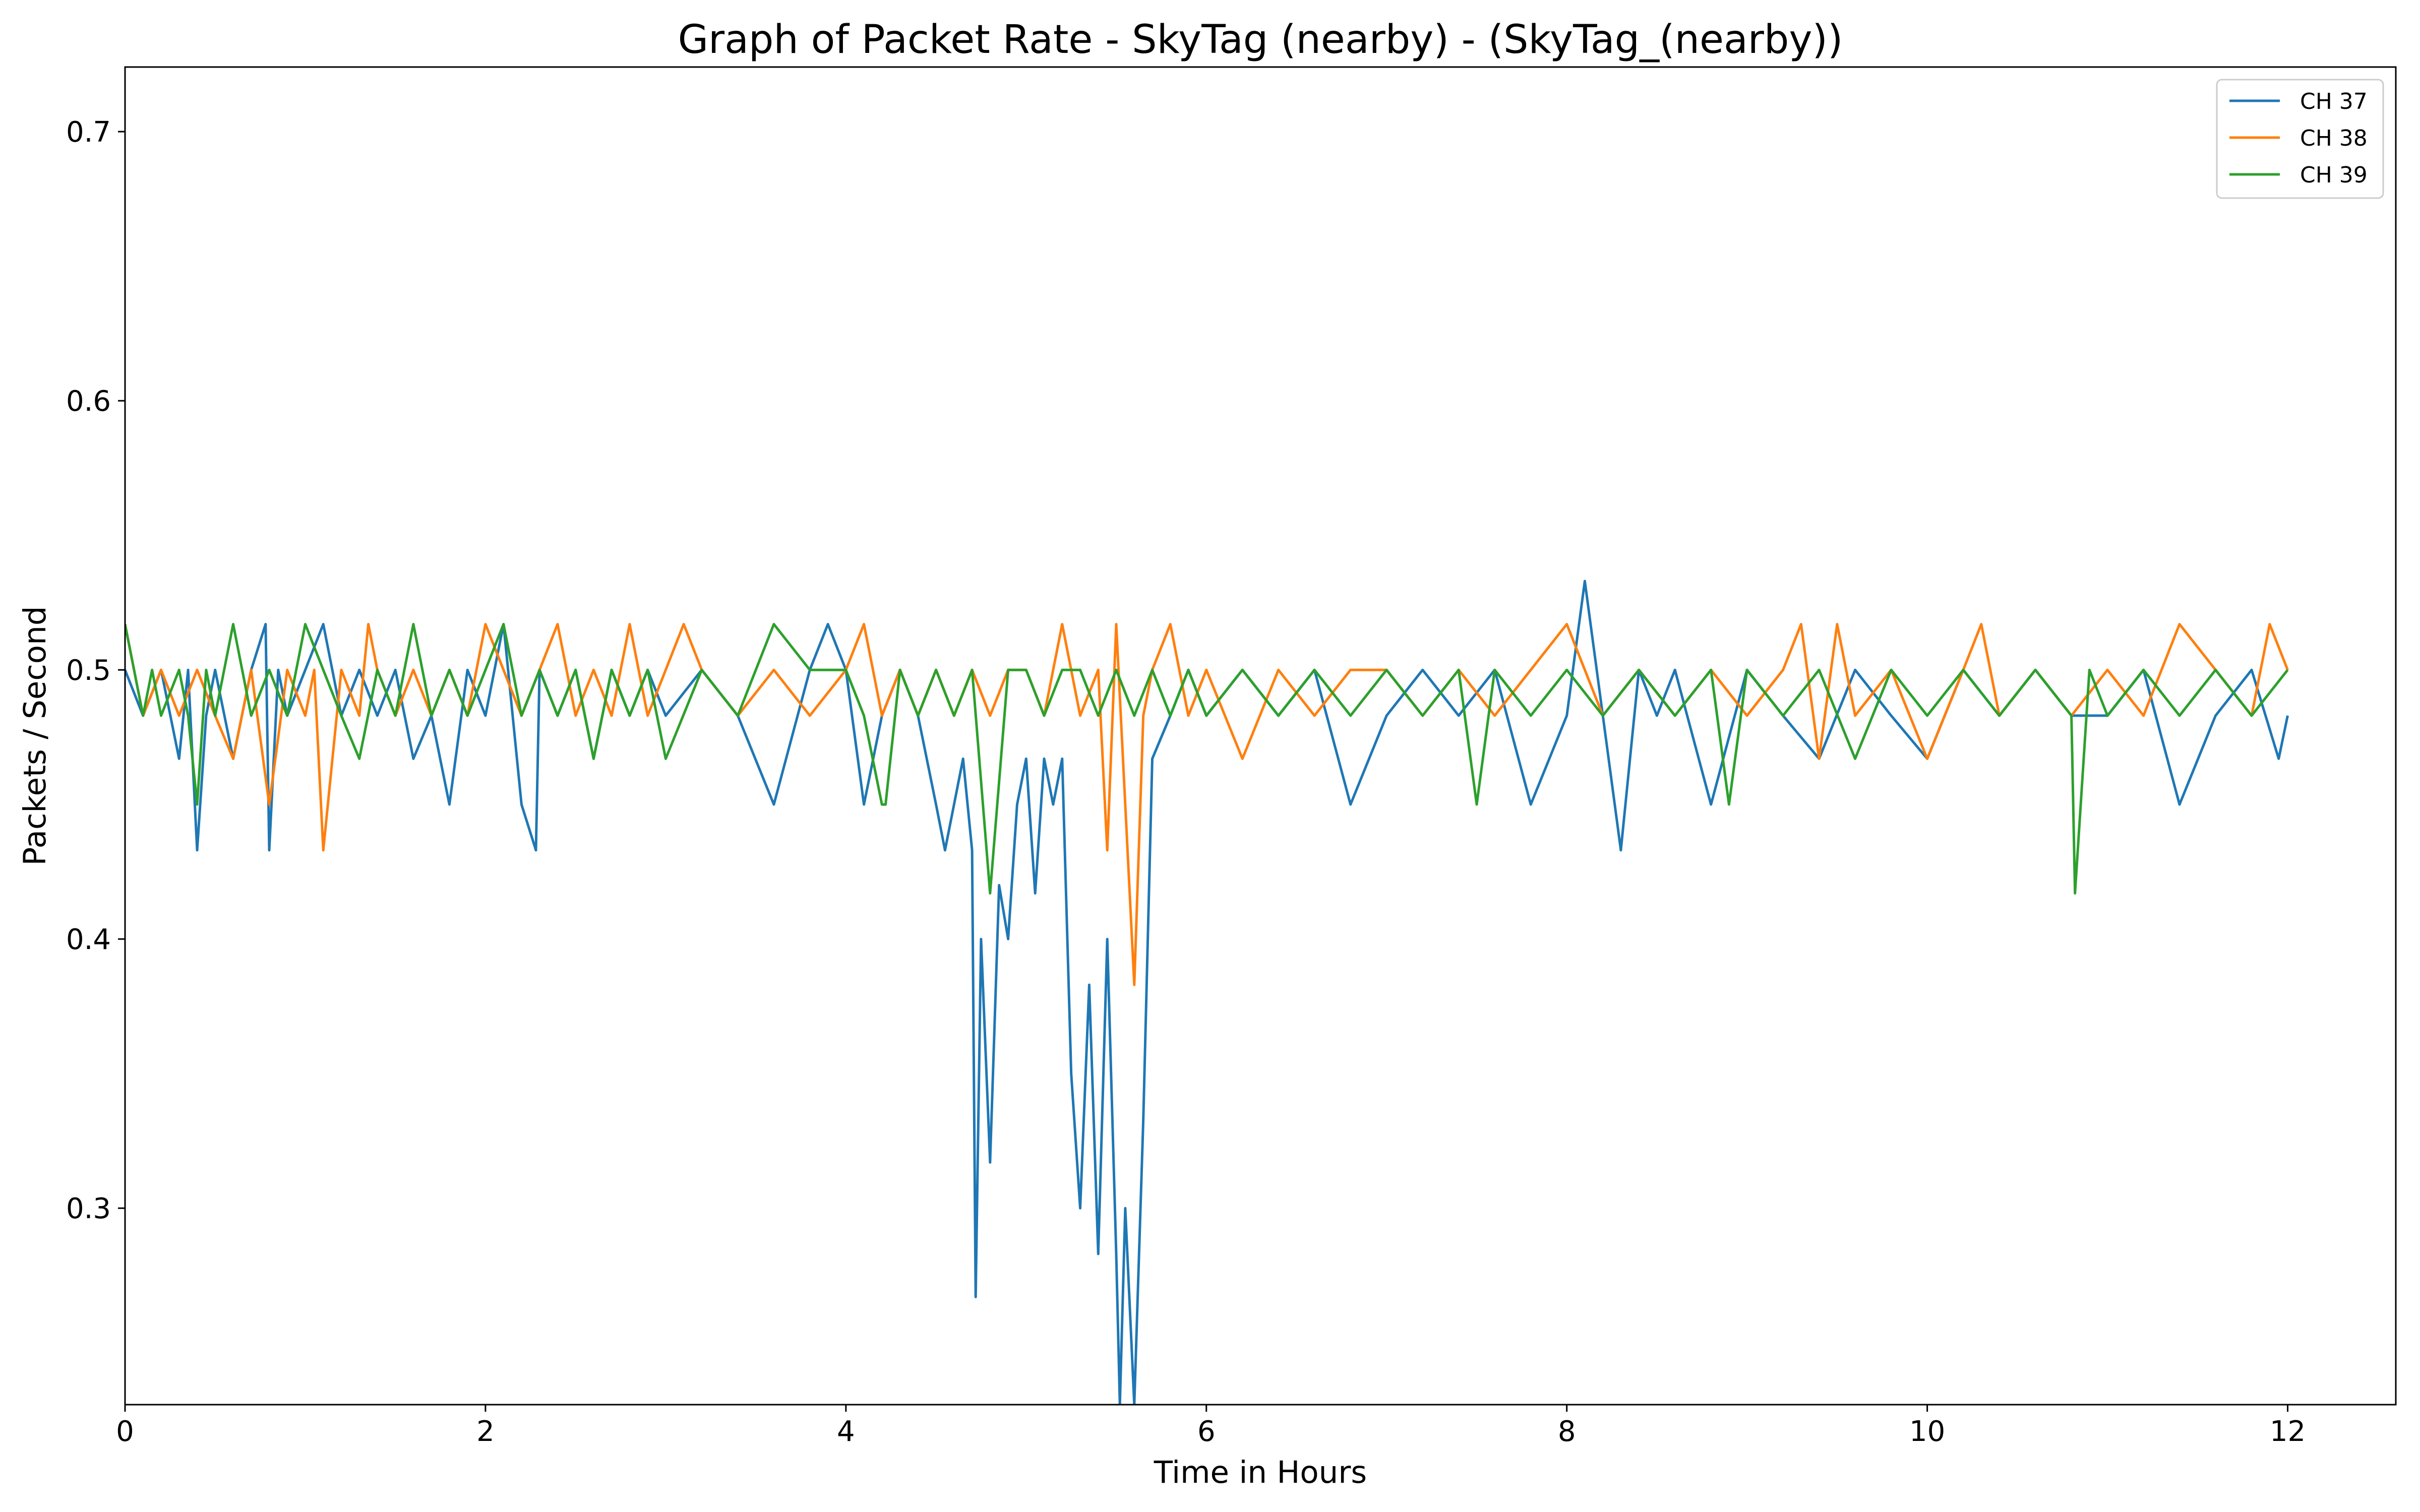  I want to click on legend-label-1: CH 37, so click(2334, 101).